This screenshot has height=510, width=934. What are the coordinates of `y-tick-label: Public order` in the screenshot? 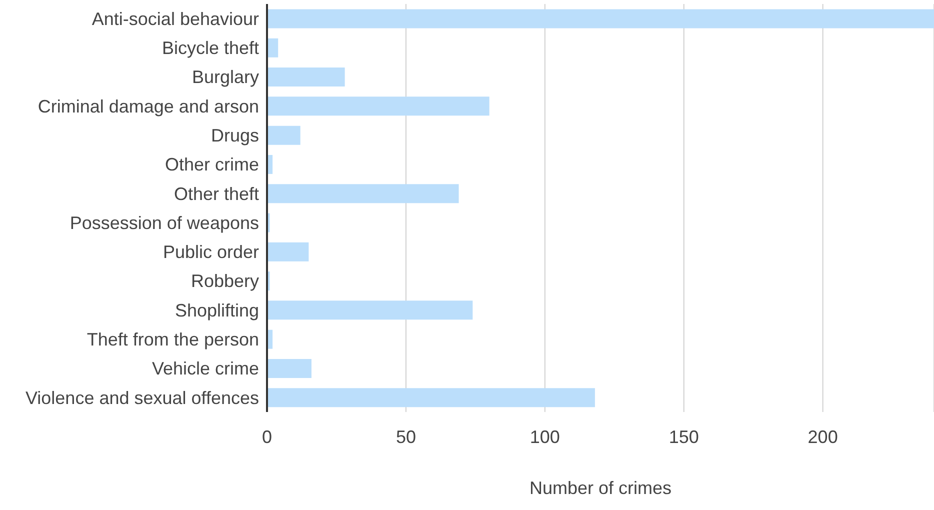 It's located at (211, 252).